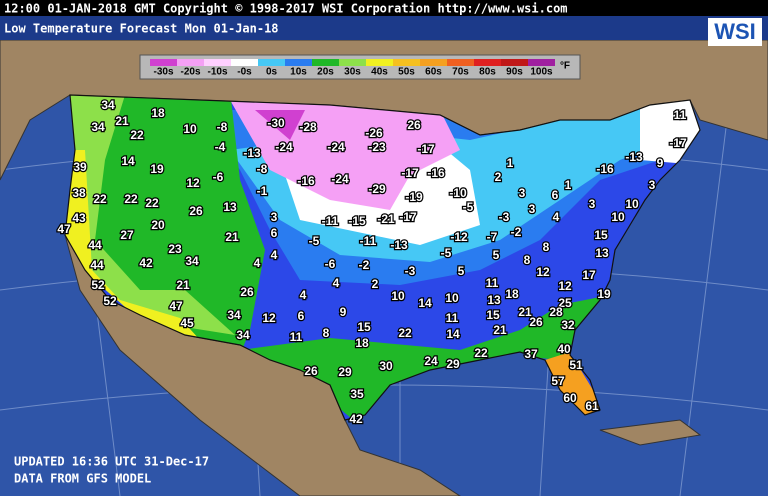 The width and height of the screenshot is (768, 496). Describe the element at coordinates (375, 284) in the screenshot. I see `temperature-label: 2` at that location.